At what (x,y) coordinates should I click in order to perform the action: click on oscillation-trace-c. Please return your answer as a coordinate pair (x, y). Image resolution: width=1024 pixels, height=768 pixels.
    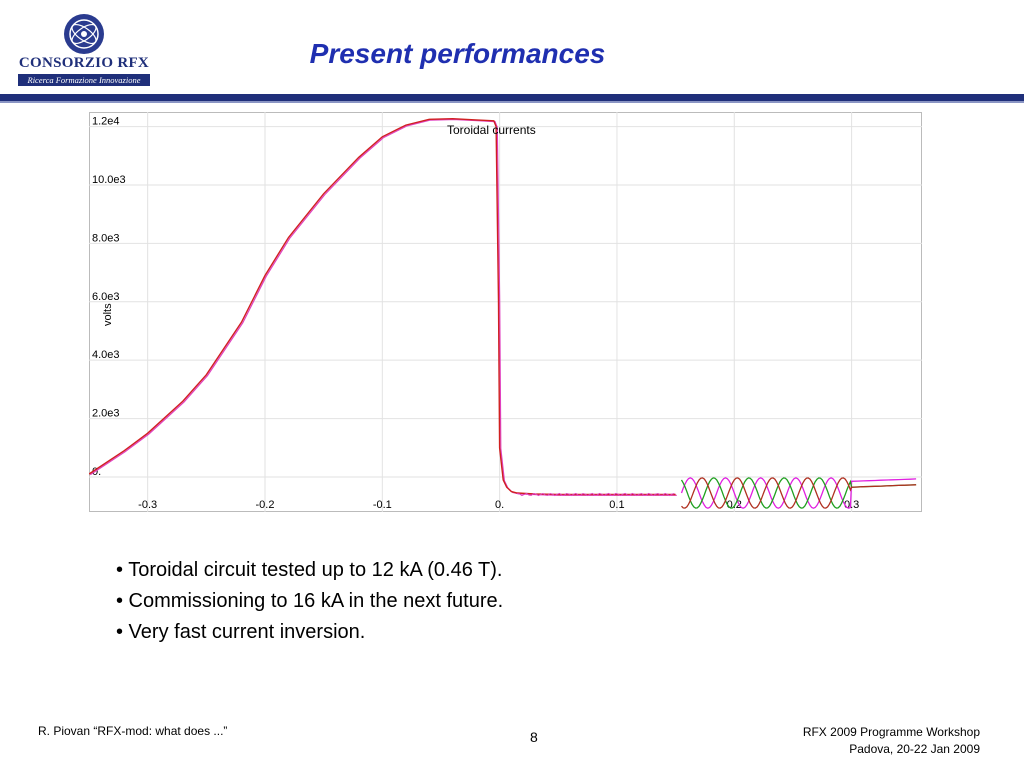
    Looking at the image, I should click on (799, 493).